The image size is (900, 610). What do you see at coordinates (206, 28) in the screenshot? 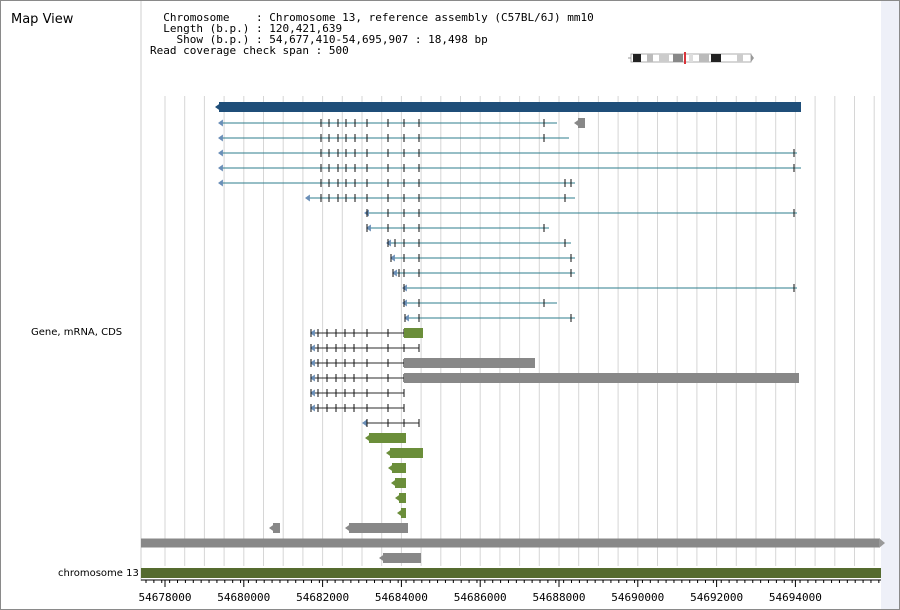
I see `length-key: Length (b.p.)` at bounding box center [206, 28].